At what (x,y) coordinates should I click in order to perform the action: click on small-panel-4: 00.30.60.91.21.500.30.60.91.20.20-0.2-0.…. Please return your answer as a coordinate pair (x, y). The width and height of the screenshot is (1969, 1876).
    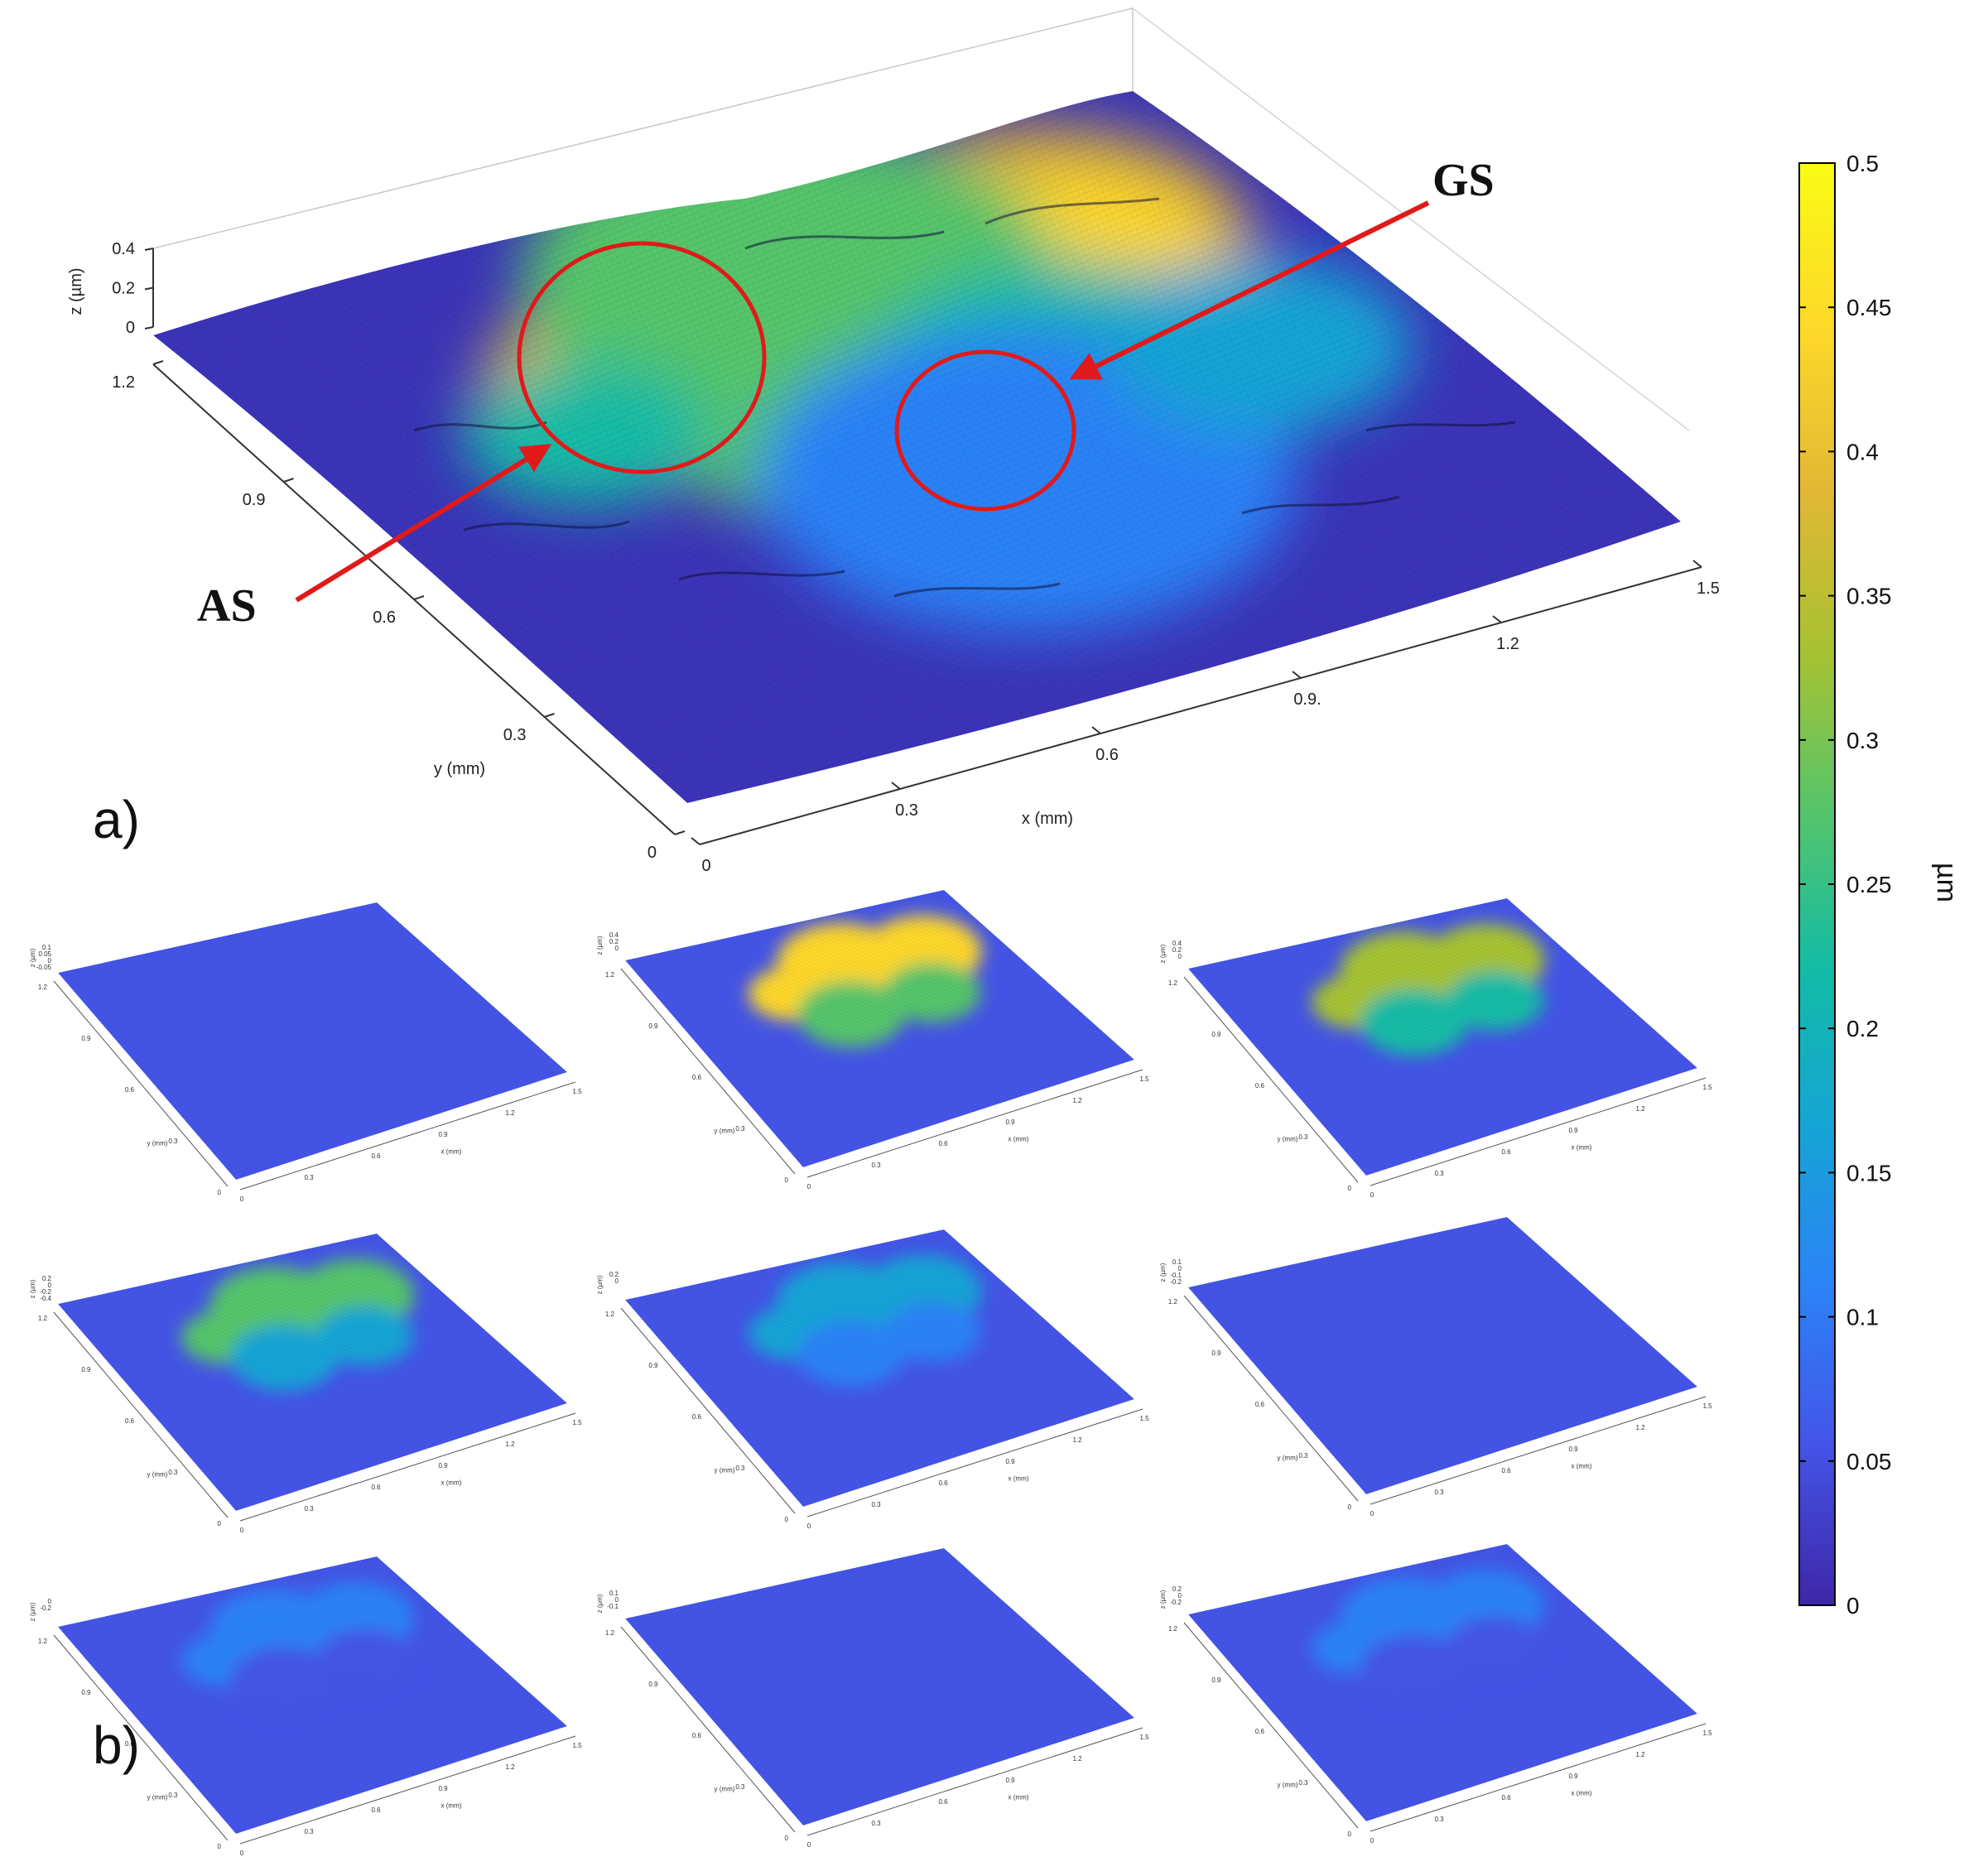
    Looking at the image, I should click on (306, 1384).